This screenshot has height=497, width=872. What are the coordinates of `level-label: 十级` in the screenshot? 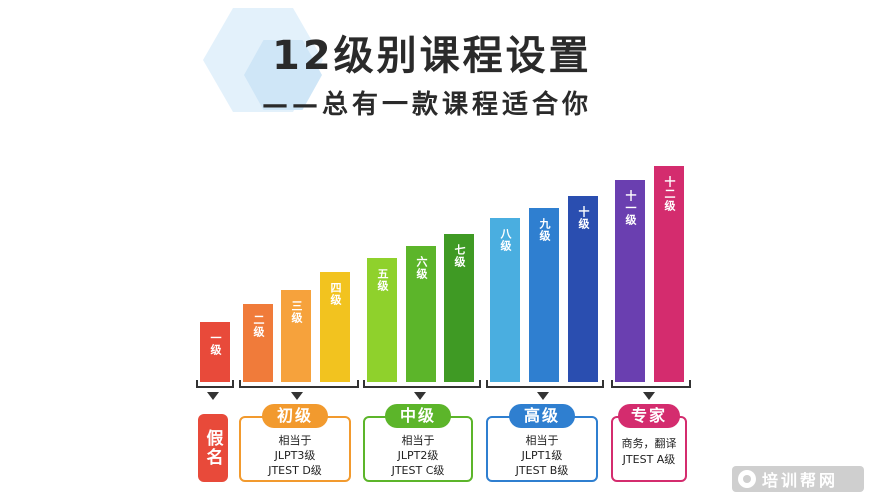 It's located at (583, 218).